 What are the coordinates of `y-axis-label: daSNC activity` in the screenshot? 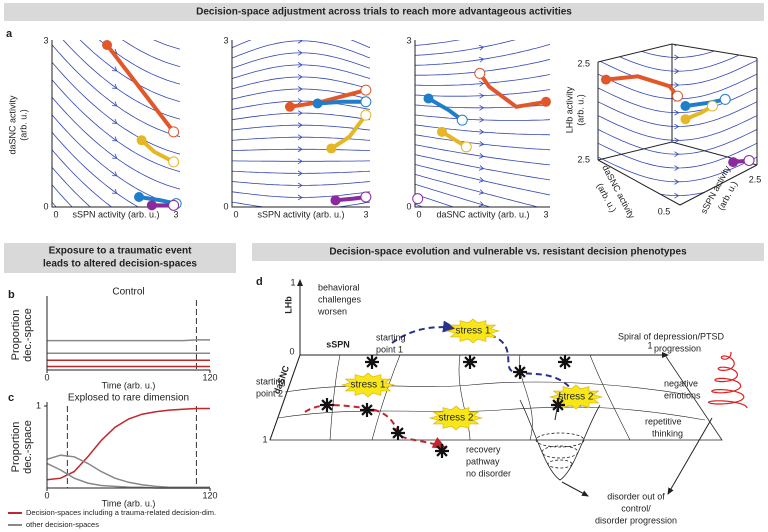 It's located at (12, 125).